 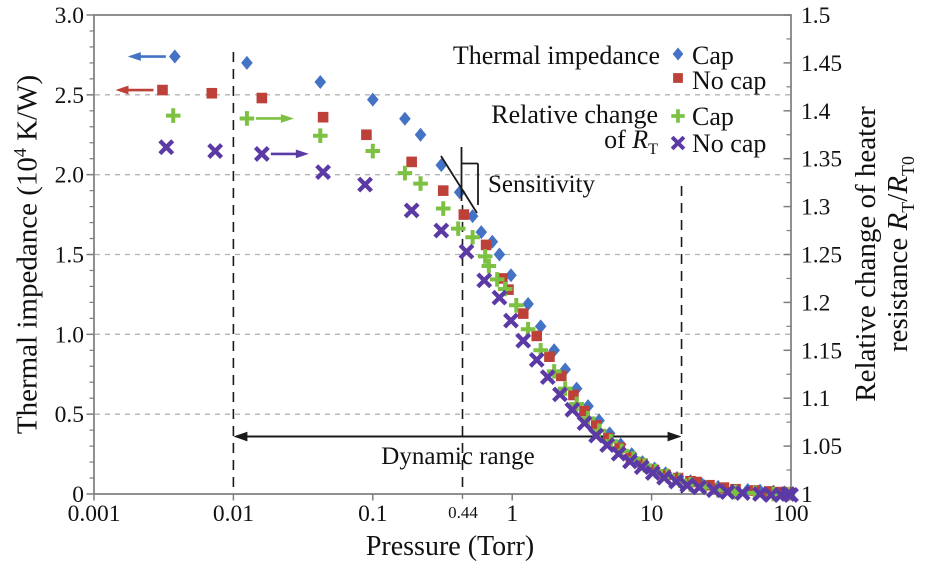 What do you see at coordinates (27, 111) in the screenshot?
I see `y-left-title-units: K/W)` at bounding box center [27, 111].